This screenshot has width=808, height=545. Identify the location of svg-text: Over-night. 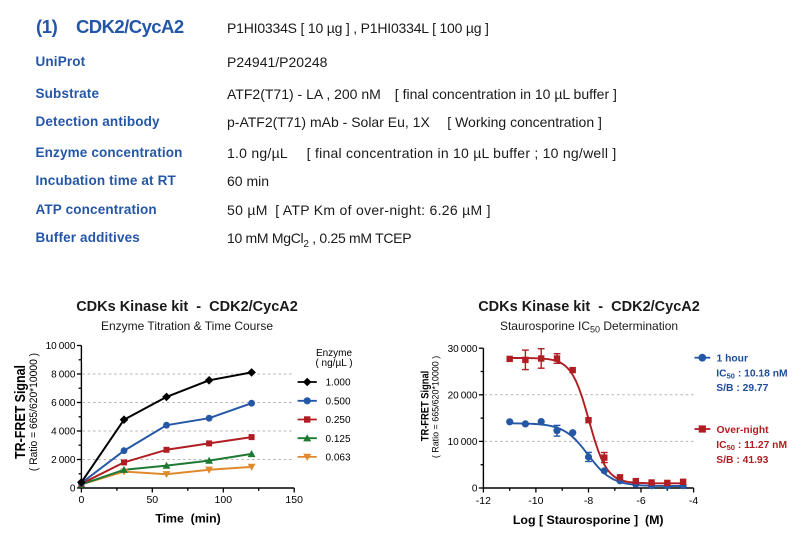
(743, 430).